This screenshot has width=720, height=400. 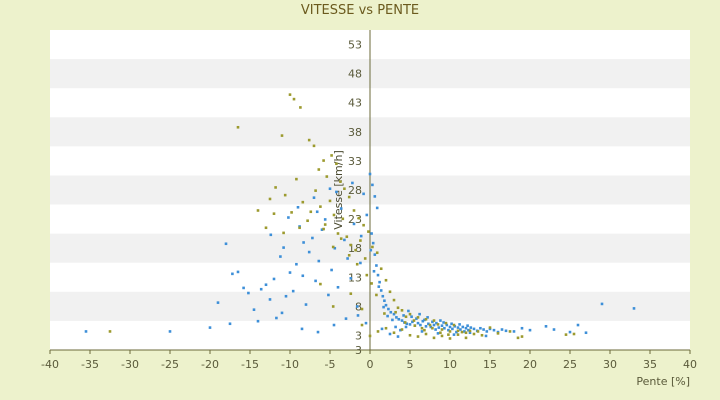 I want to click on y-tick-label: 43, so click(x=355, y=103).